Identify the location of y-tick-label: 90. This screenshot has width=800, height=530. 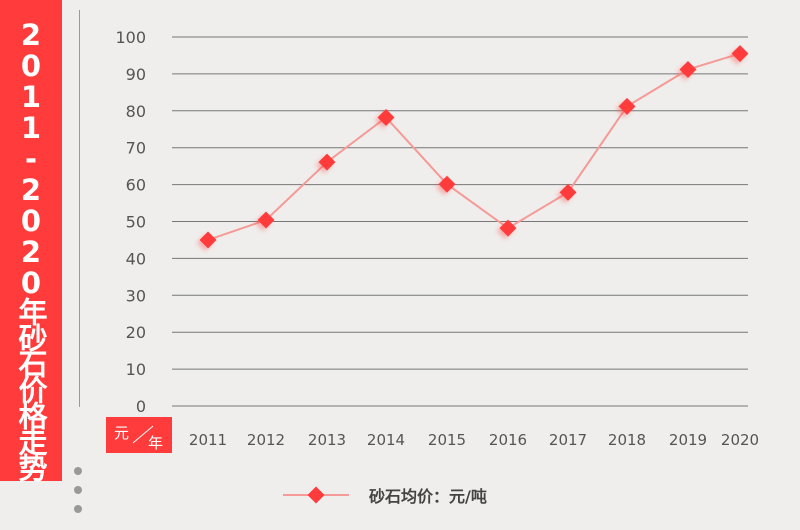
(136, 74).